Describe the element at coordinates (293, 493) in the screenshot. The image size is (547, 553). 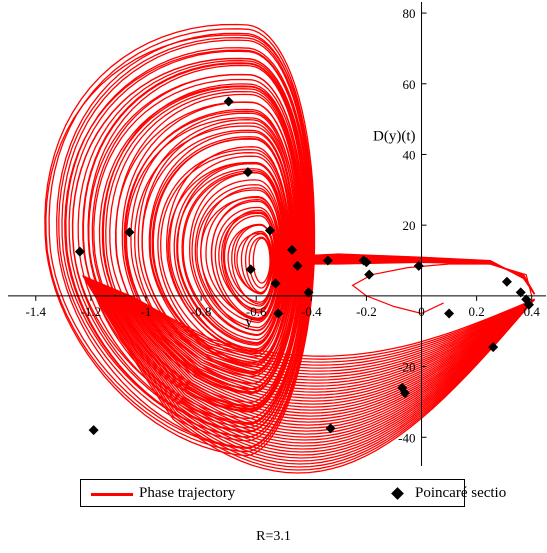
I see `legend: Phase trajectory Poincaré sectio` at that location.